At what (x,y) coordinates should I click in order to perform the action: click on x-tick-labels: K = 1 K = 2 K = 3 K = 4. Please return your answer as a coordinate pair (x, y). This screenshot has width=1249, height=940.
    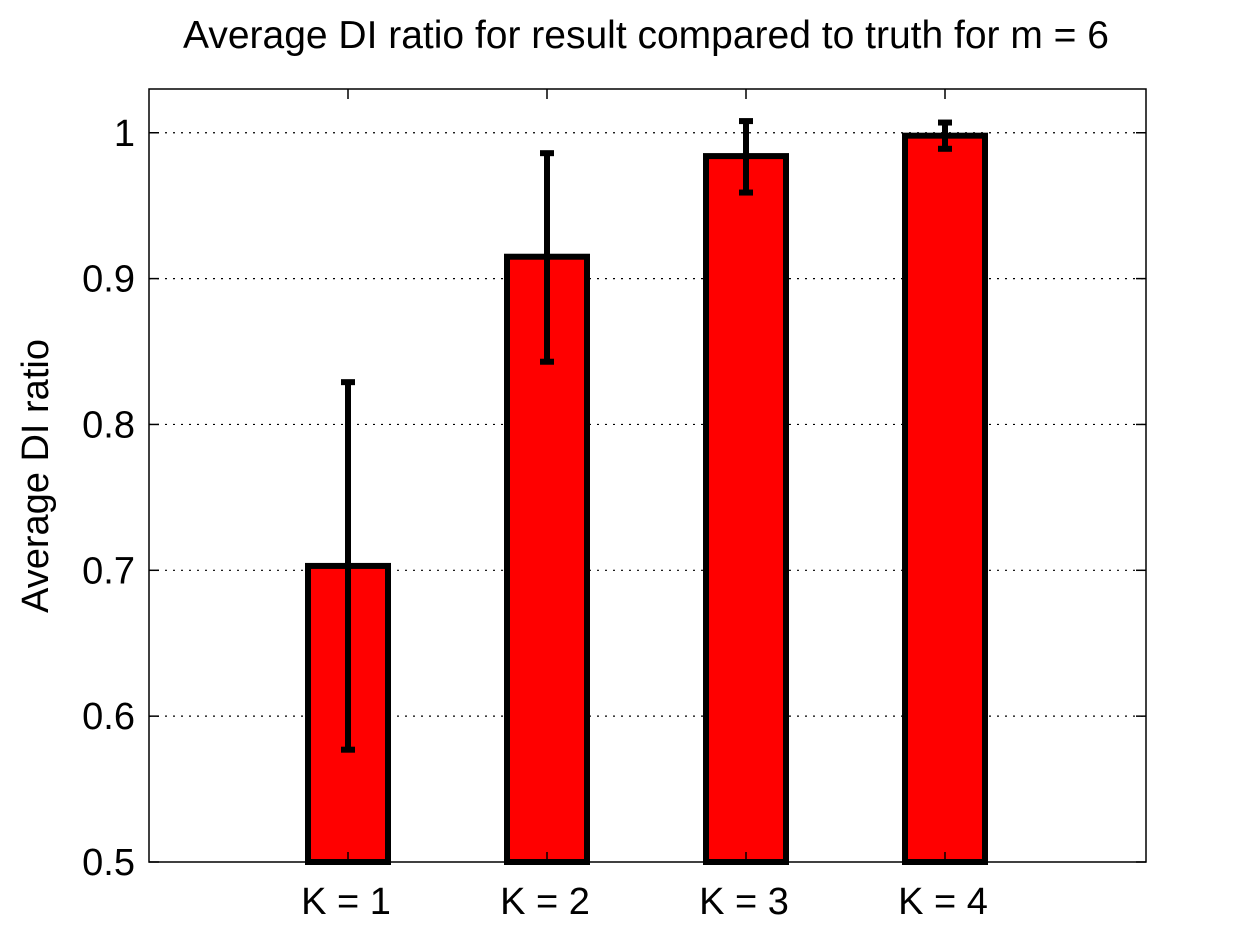
    Looking at the image, I should click on (644, 902).